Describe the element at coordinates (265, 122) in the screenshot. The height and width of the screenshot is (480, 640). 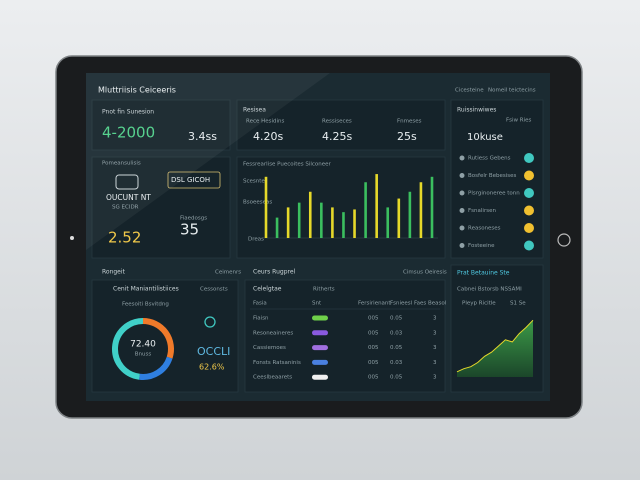
I see `label: Rece Hesidins` at that location.